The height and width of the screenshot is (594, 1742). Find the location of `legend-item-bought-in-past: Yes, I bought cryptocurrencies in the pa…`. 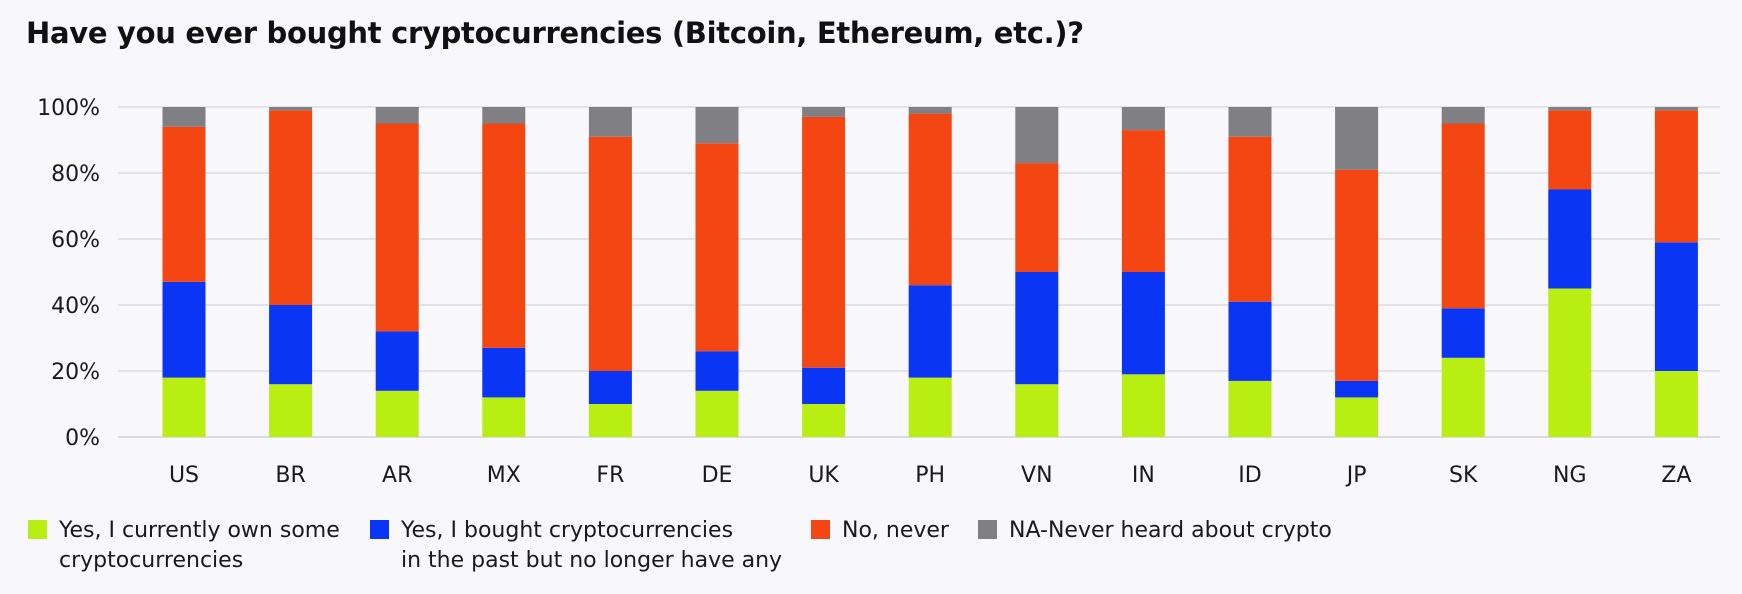

legend-item-bought-in-past: Yes, I bought cryptocurrencies in the pa… is located at coordinates (576, 546).